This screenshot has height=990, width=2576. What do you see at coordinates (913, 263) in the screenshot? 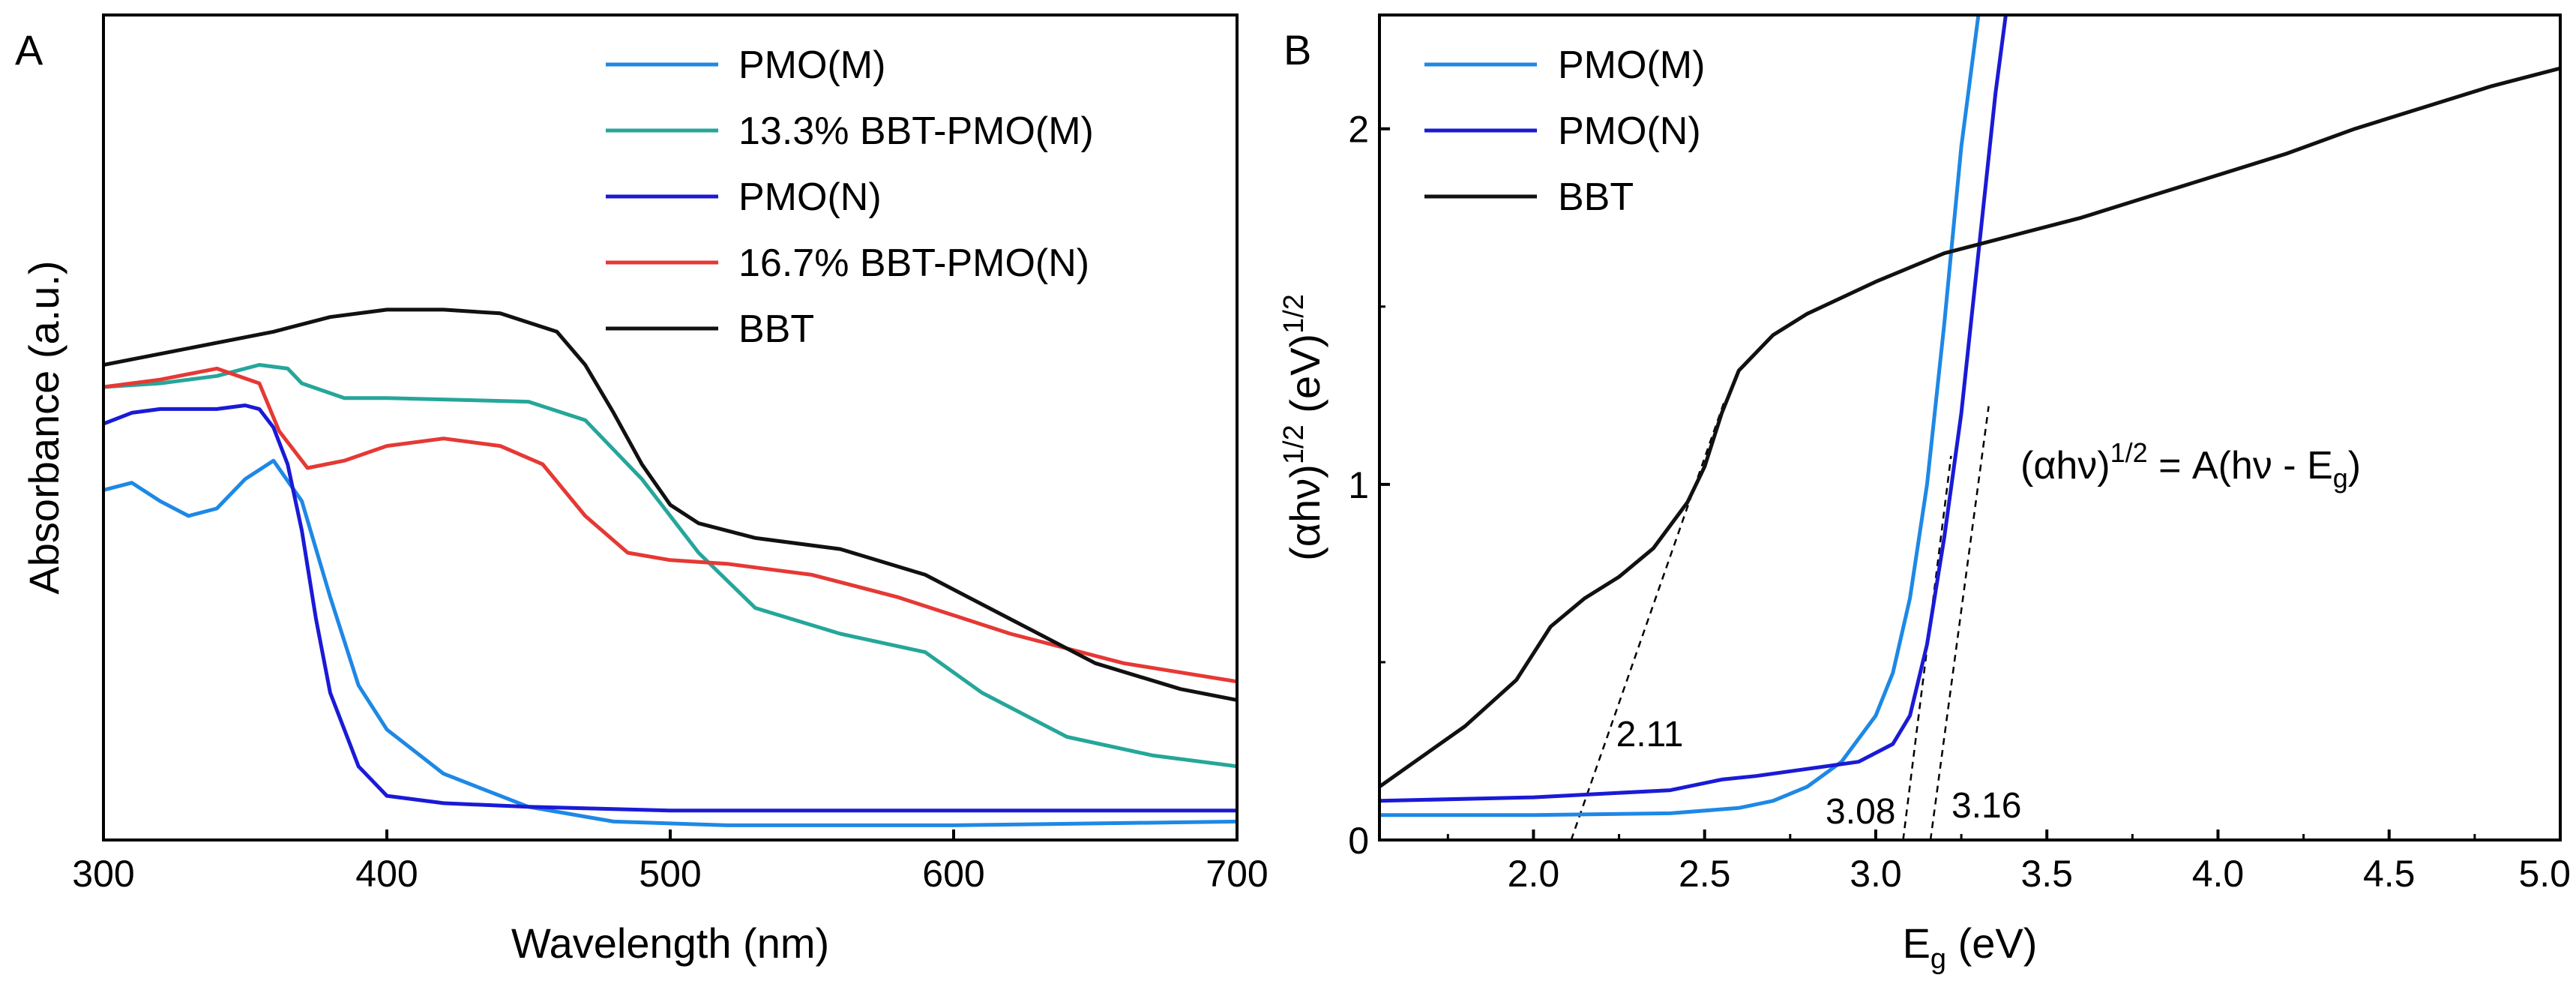
I see `panel-a-legend-label-3: 16.7% BBT-PMO(N)` at bounding box center [913, 263].